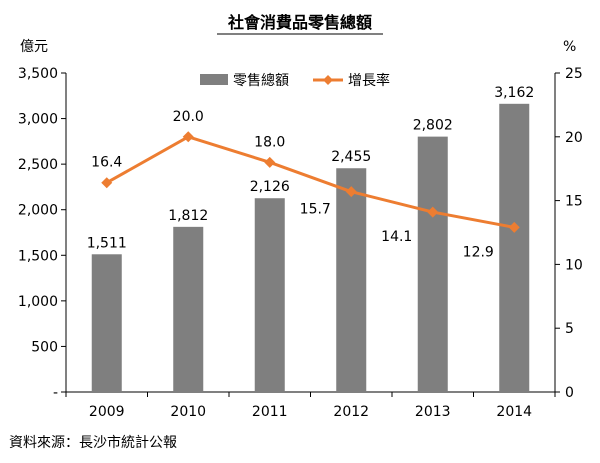  Describe the element at coordinates (310, 182) in the screenshot. I see `growth-rate-line` at that location.